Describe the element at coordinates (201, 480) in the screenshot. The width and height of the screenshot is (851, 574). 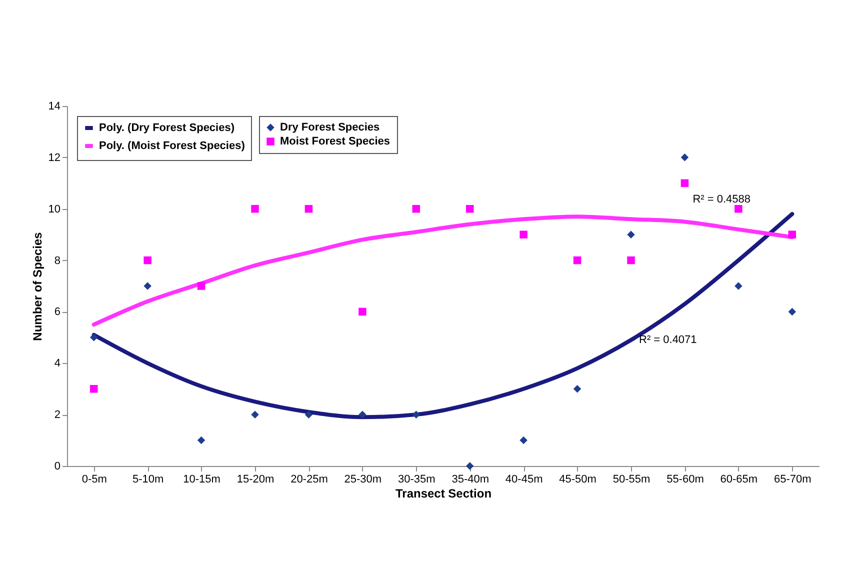
I see `x-tick-label: 10-15m` at that location.